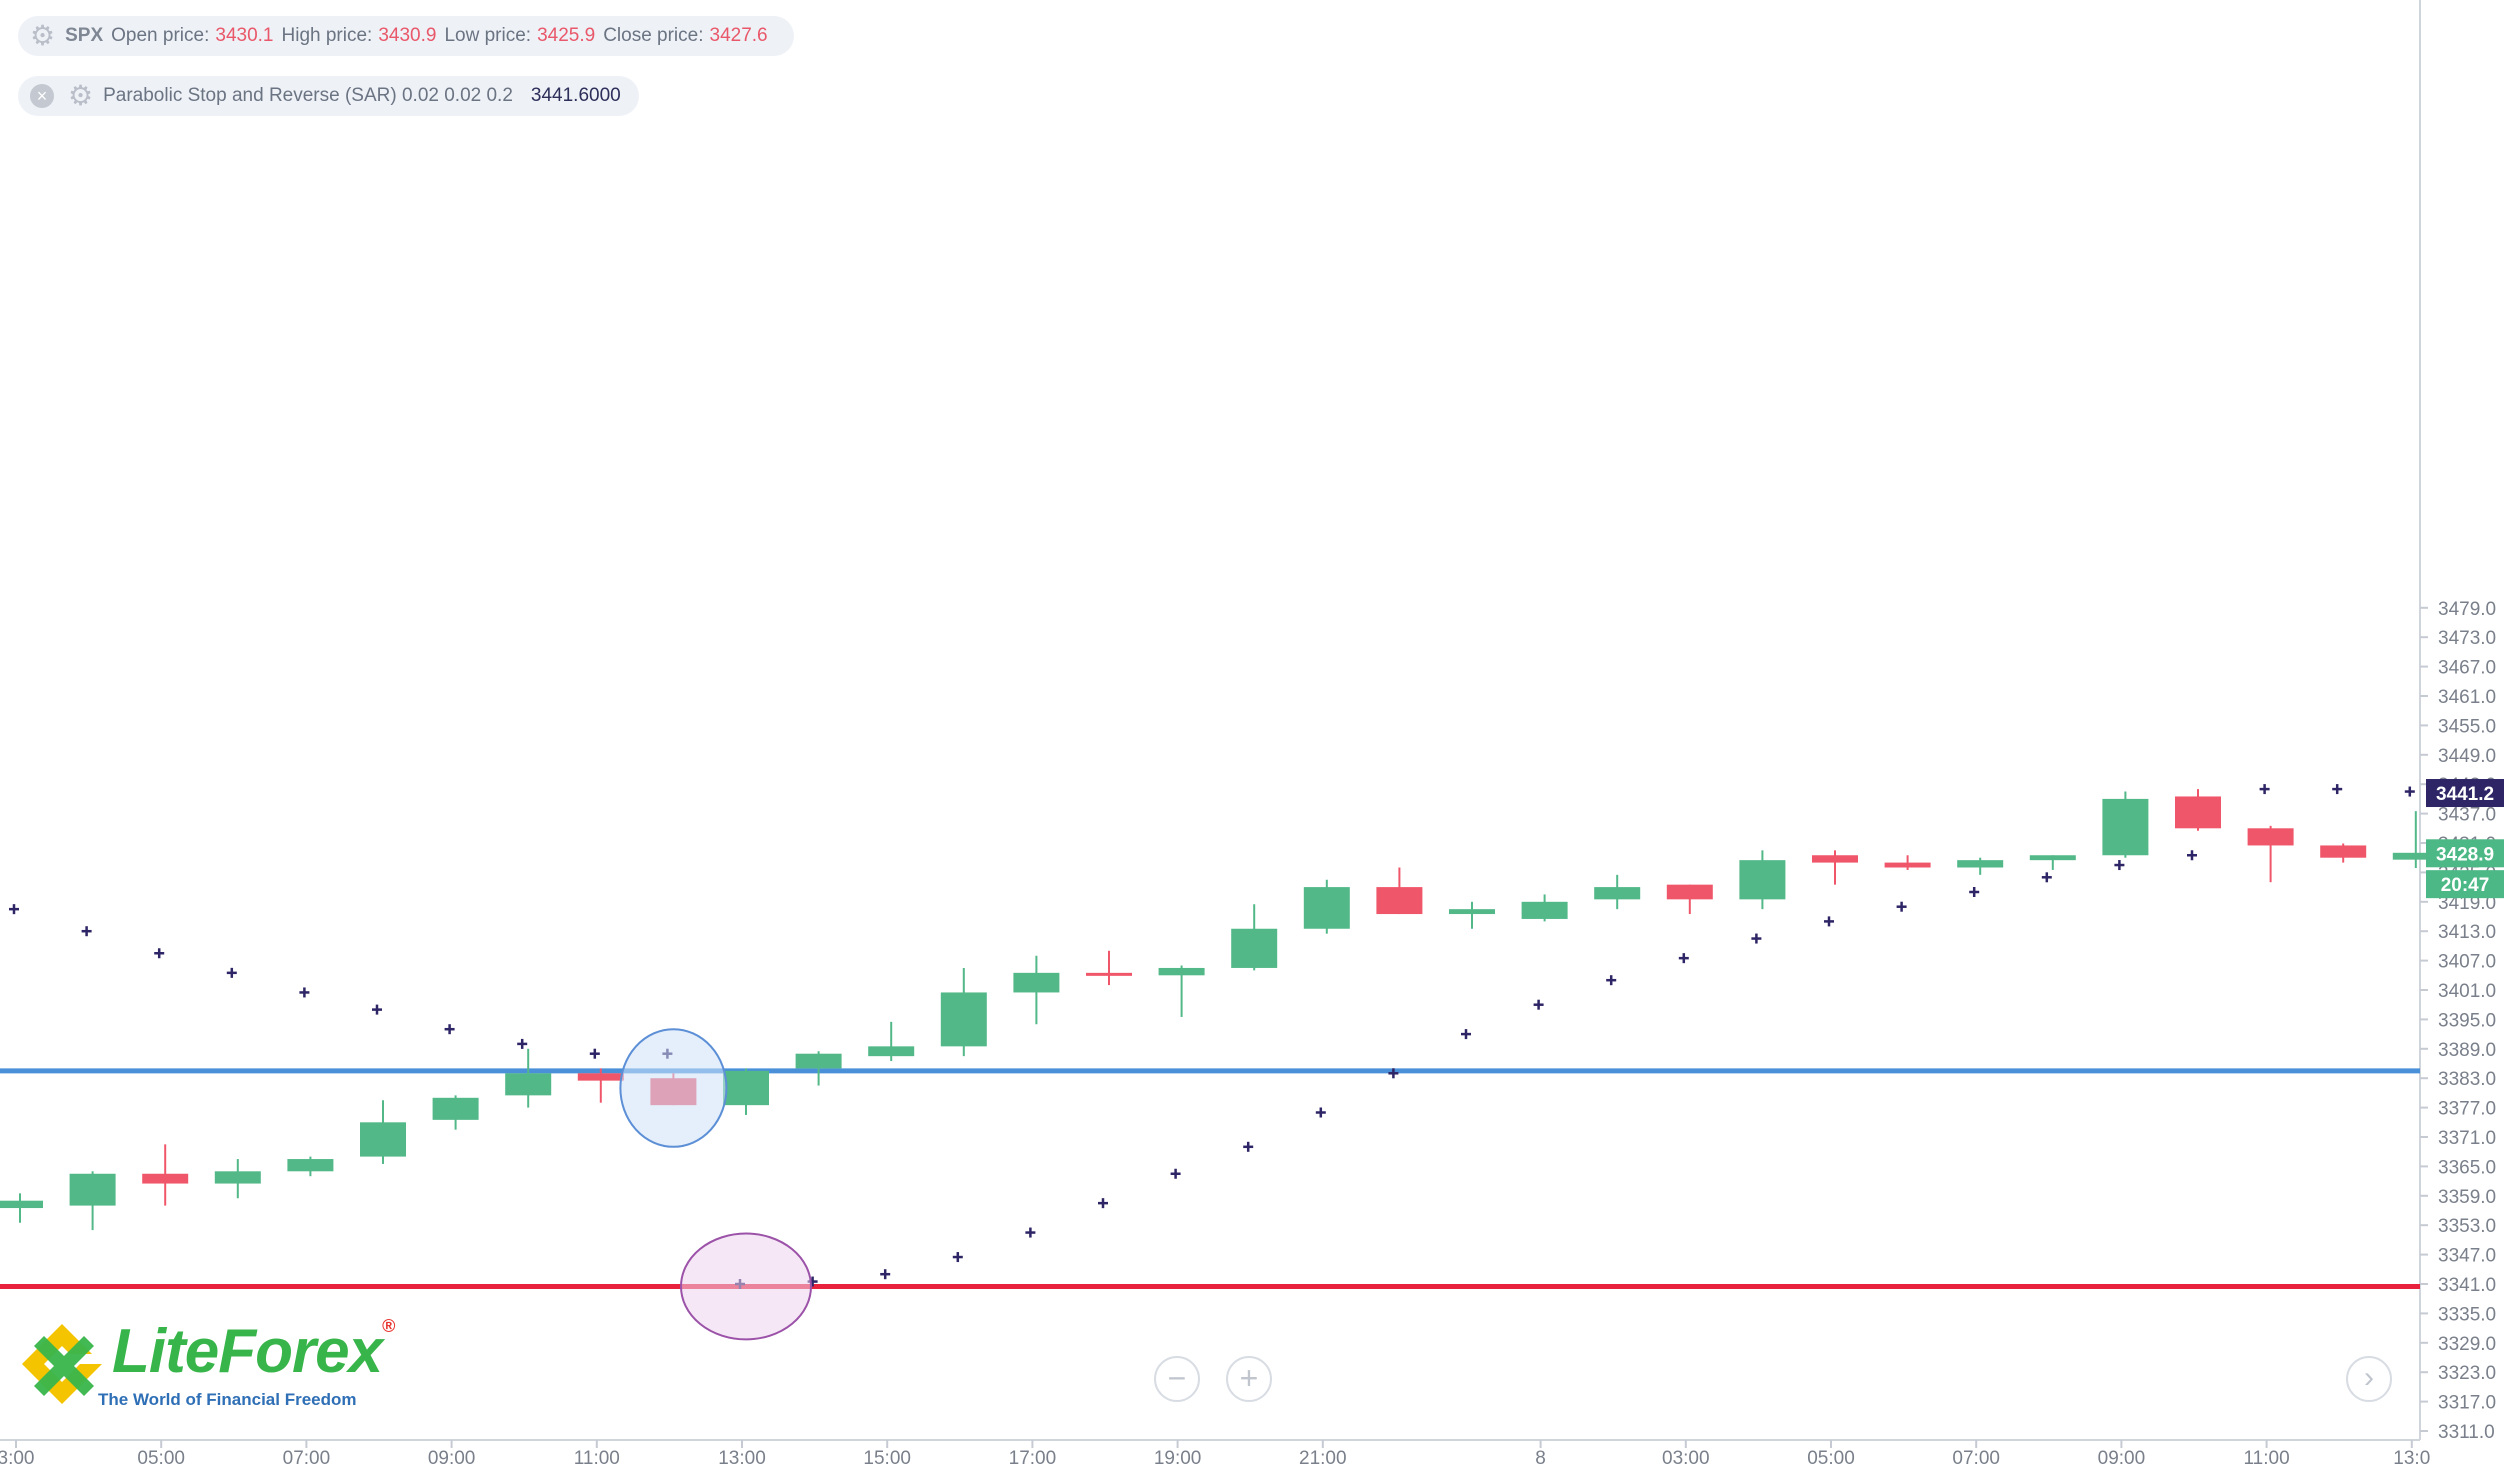 The height and width of the screenshot is (1476, 2504). What do you see at coordinates (1177, 1379) in the screenshot?
I see `zoom-out-button: −` at bounding box center [1177, 1379].